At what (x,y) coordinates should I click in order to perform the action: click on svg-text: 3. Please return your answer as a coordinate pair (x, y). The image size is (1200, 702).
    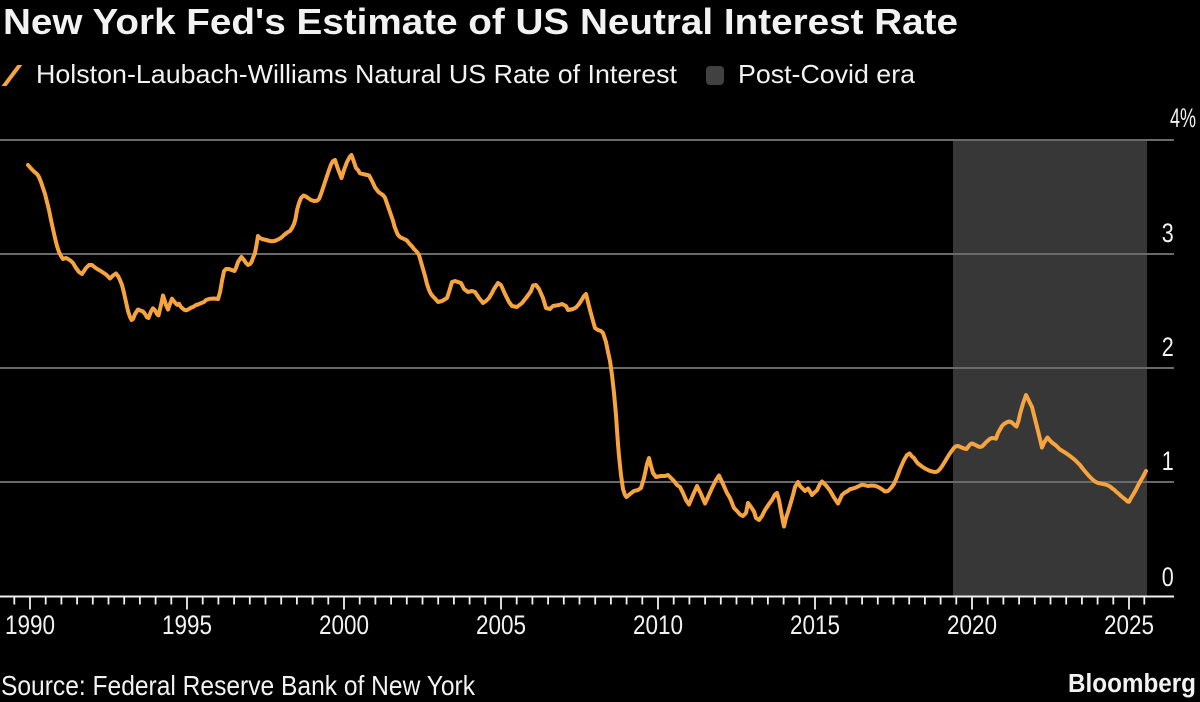
    Looking at the image, I should click on (1168, 233).